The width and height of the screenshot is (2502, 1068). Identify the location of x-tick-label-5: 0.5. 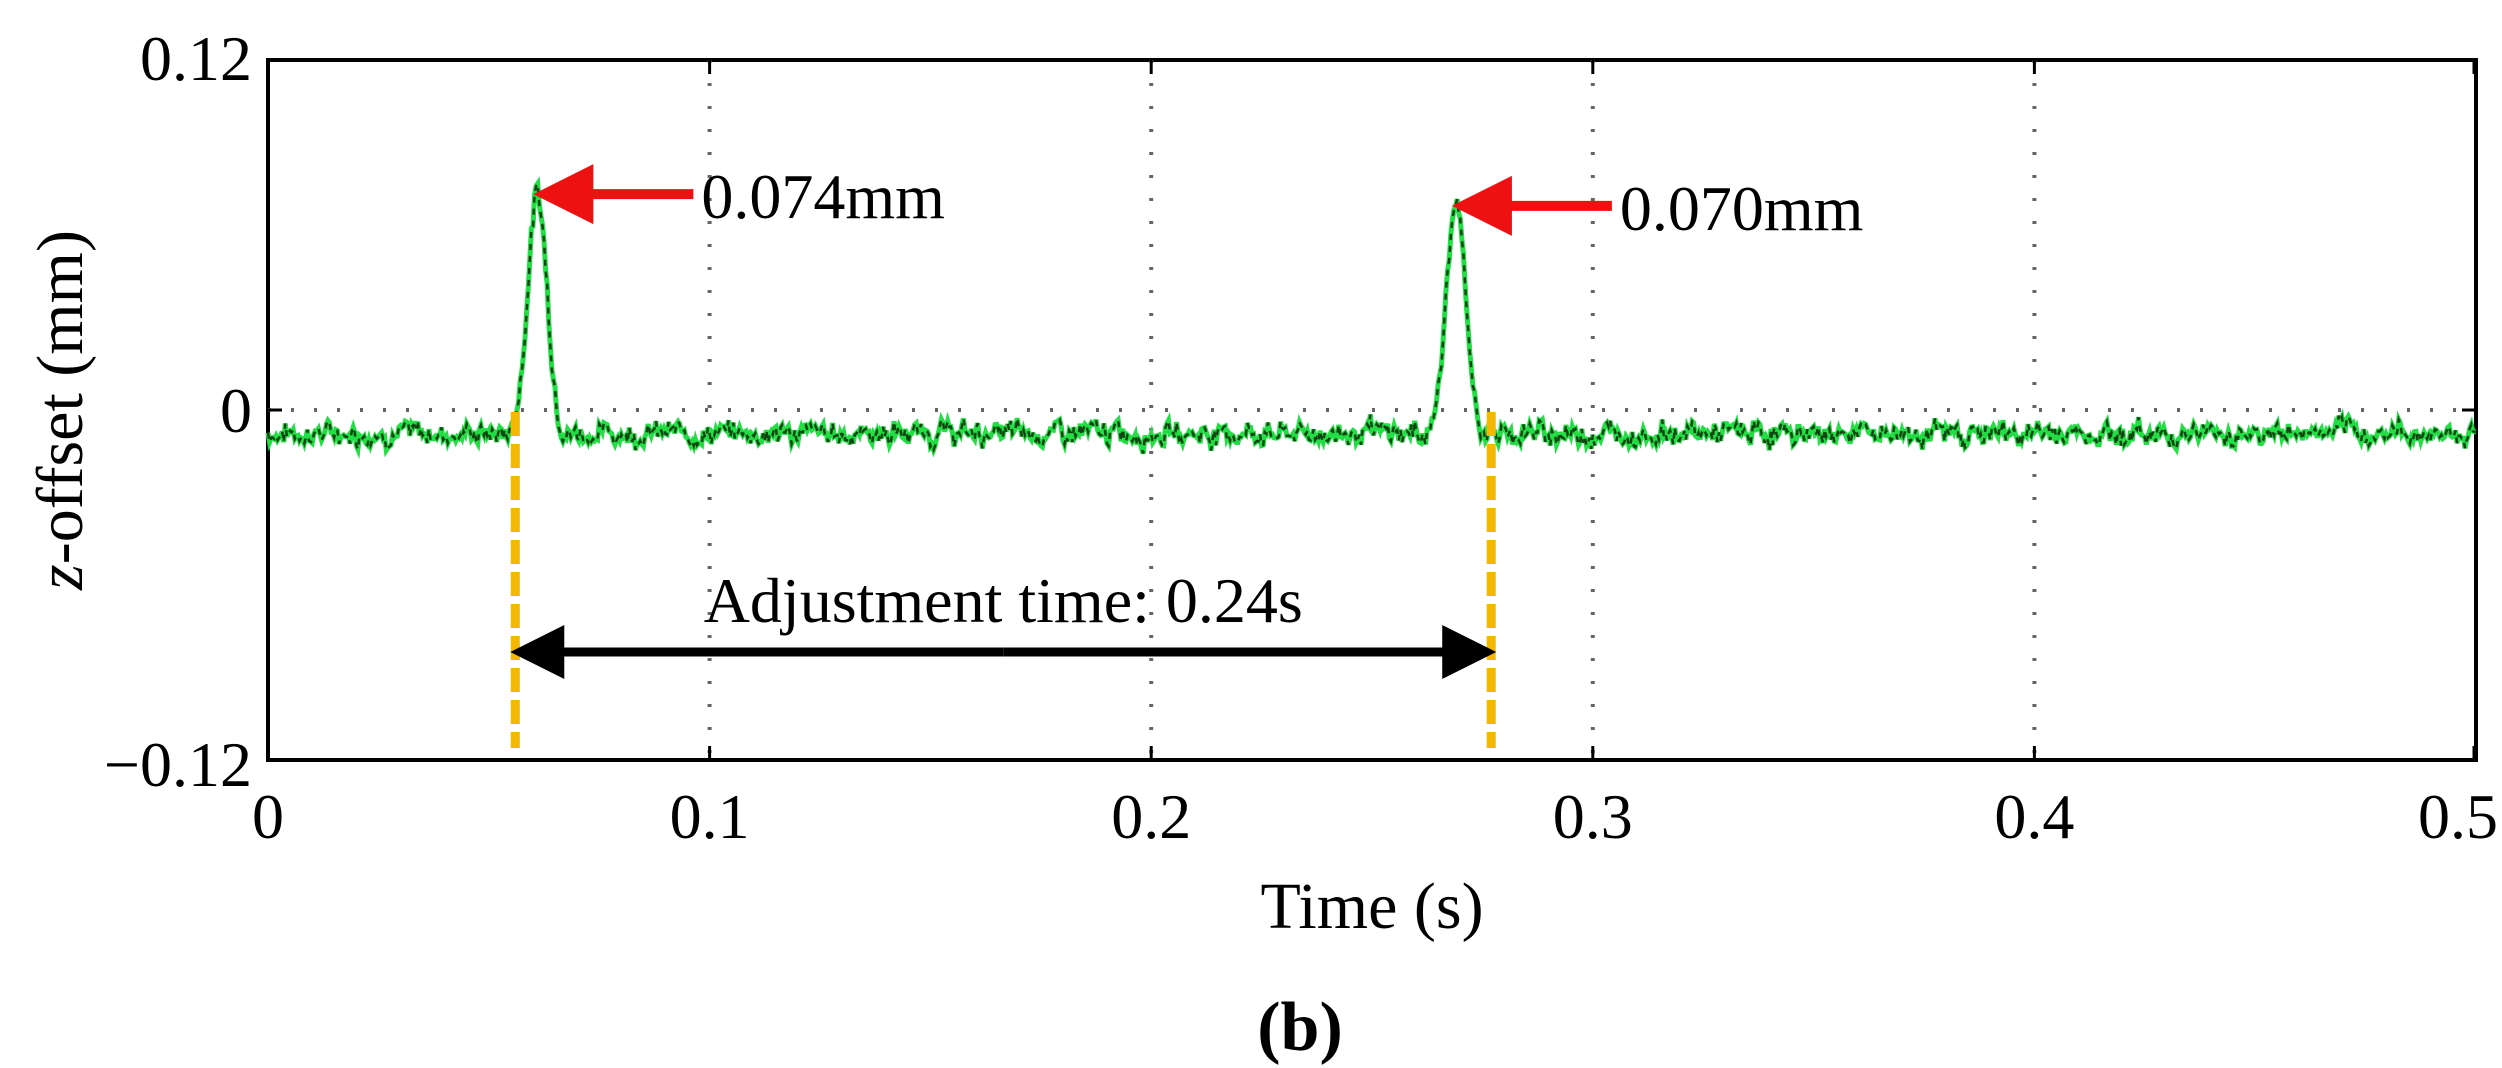
(2458, 816).